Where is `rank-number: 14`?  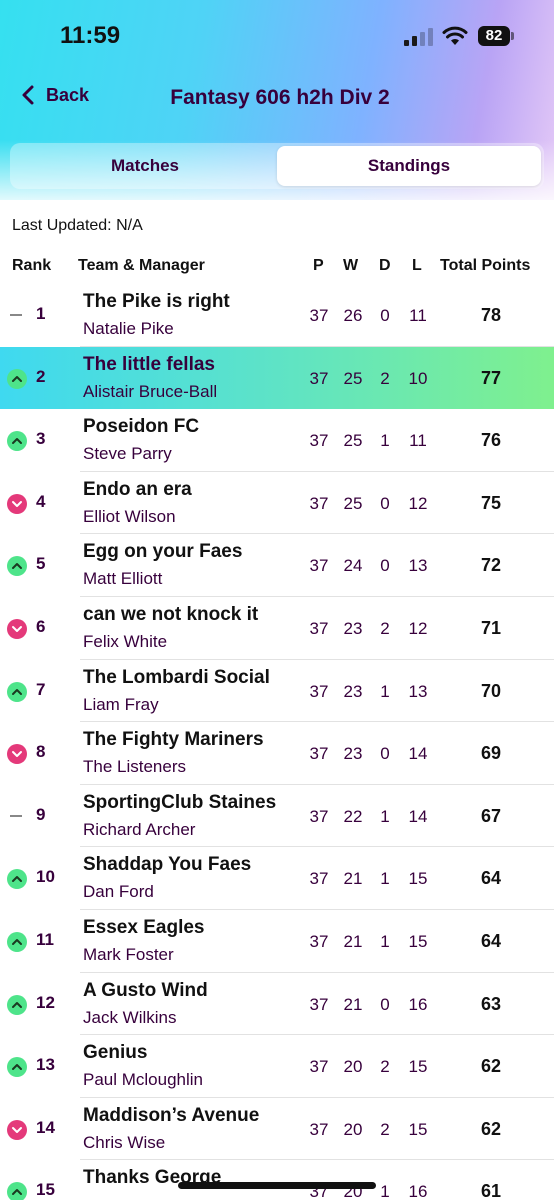 rank-number: 14 is located at coordinates (45, 1127).